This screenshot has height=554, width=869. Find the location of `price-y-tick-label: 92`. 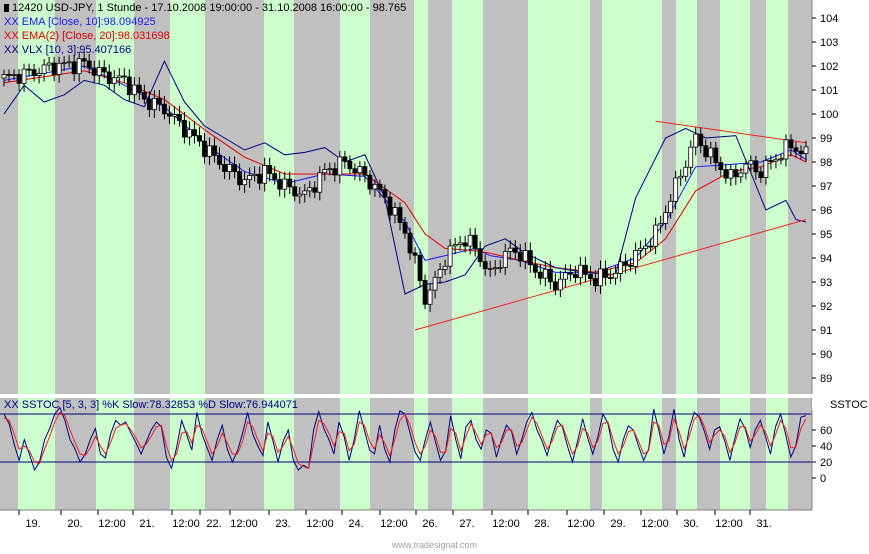

price-y-tick-label: 92 is located at coordinates (826, 307).